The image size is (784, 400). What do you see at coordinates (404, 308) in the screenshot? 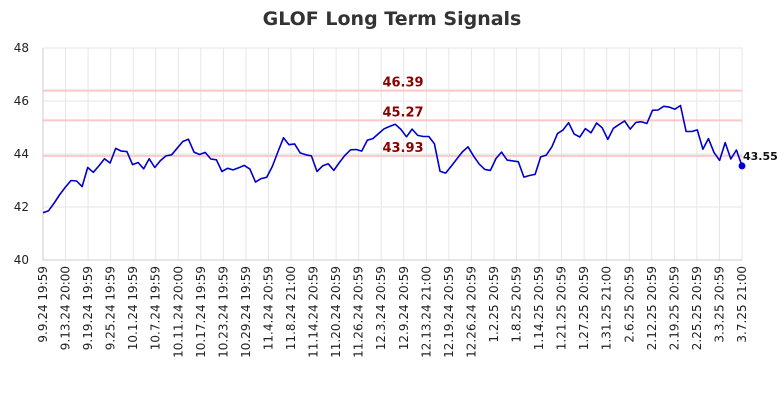
I see `x-tick-label: 12.9.24 20:59` at bounding box center [404, 308].